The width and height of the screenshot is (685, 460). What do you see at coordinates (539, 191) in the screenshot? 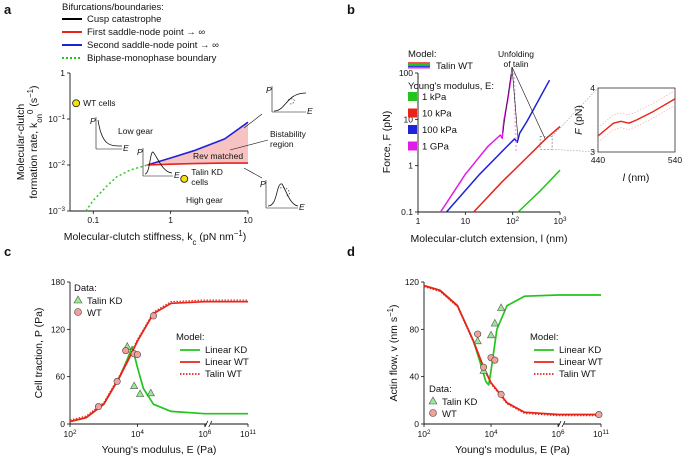
I see `series-1-kPa` at bounding box center [539, 191].